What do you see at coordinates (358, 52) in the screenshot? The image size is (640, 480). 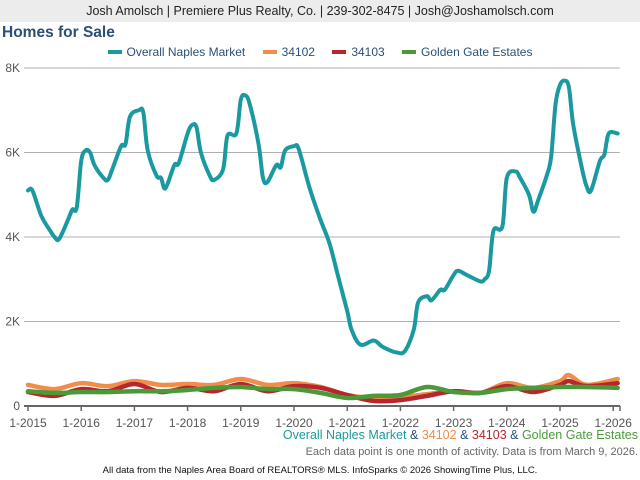 I see `legend-item-34103: 34103` at bounding box center [358, 52].